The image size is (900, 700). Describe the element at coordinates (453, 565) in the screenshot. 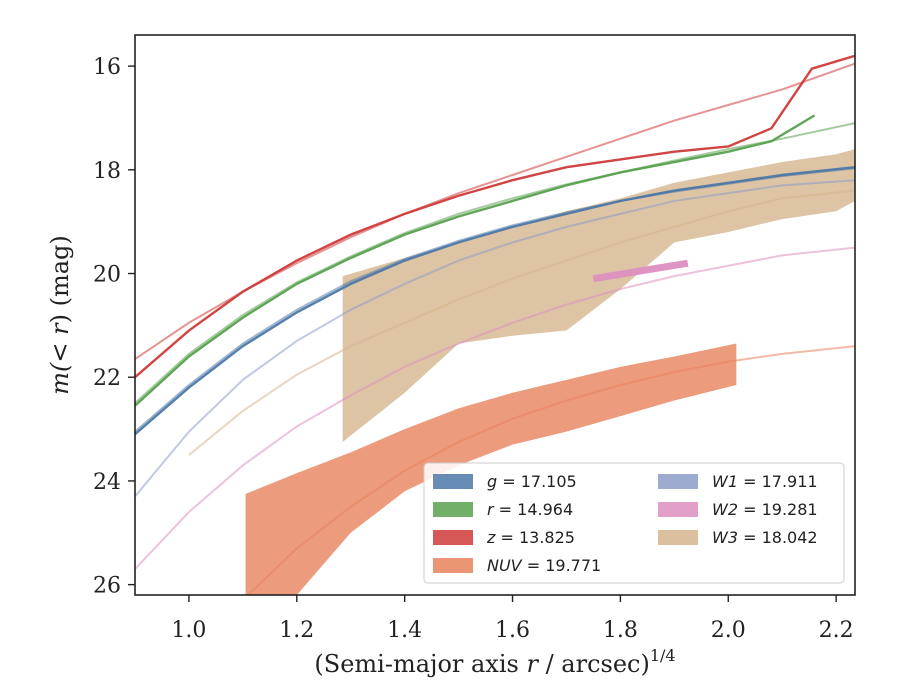

I see `legend-swatch-nuv` at that location.